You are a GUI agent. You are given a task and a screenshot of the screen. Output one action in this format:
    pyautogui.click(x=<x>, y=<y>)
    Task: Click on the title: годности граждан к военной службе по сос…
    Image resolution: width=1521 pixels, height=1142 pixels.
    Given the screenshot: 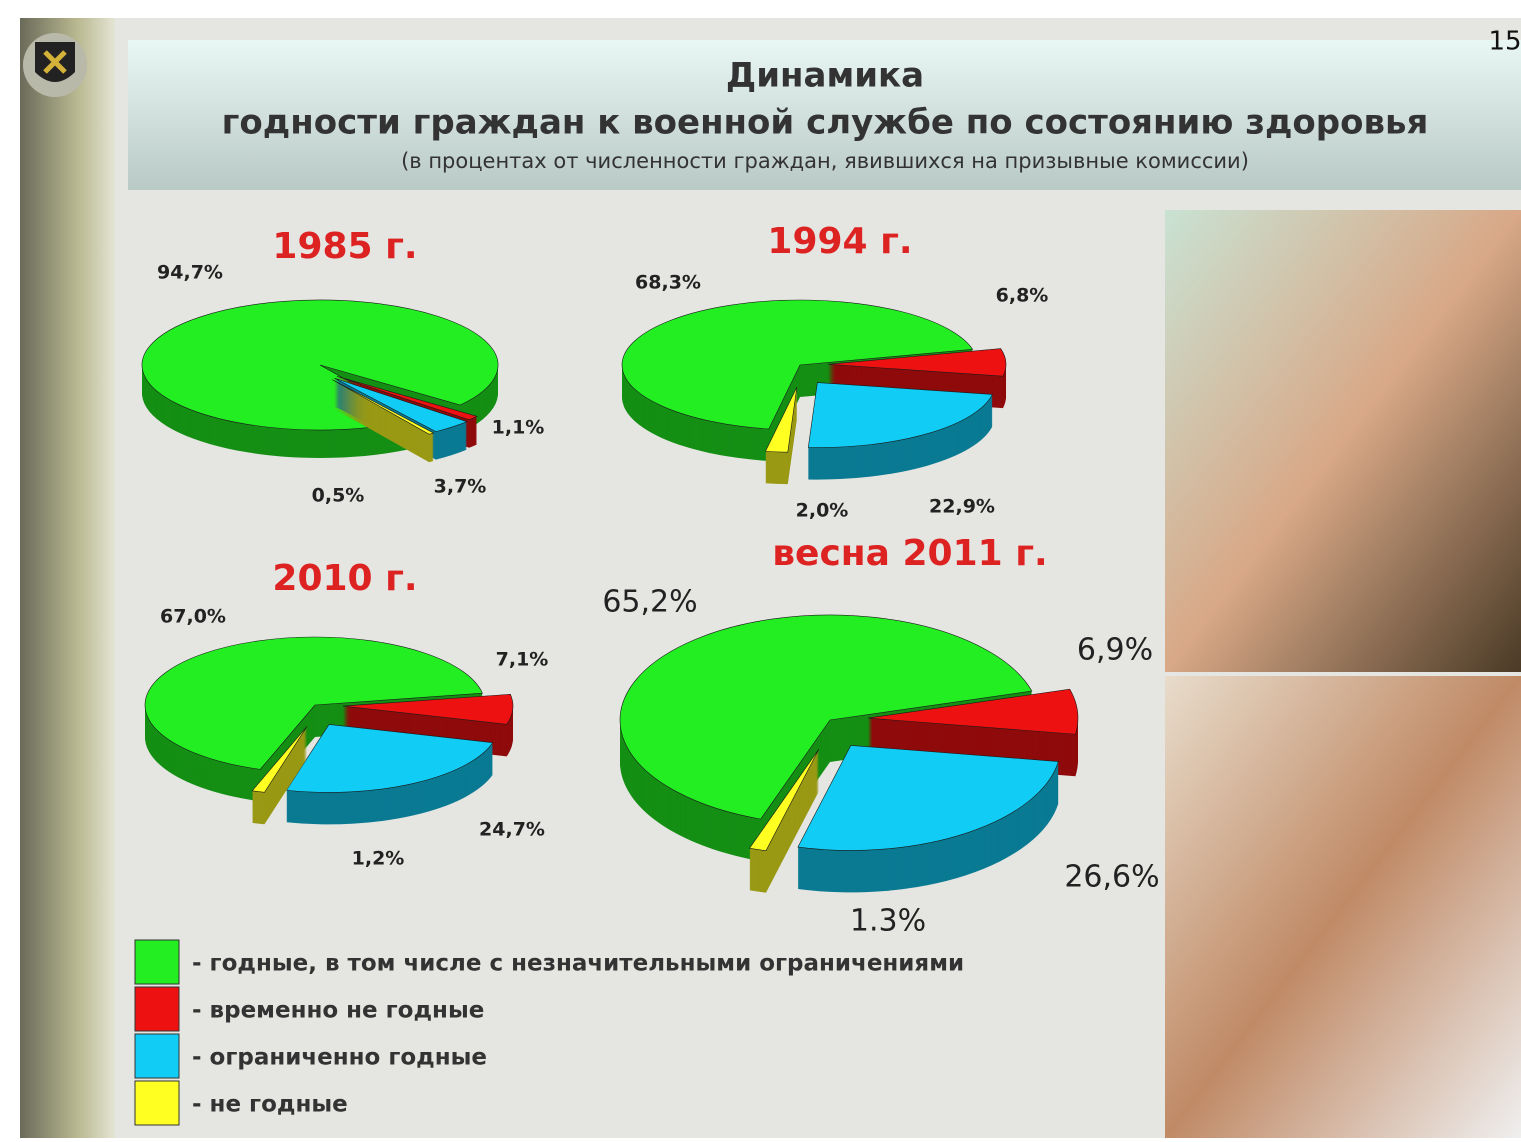 What is the action you would take?
    pyautogui.click(x=825, y=123)
    